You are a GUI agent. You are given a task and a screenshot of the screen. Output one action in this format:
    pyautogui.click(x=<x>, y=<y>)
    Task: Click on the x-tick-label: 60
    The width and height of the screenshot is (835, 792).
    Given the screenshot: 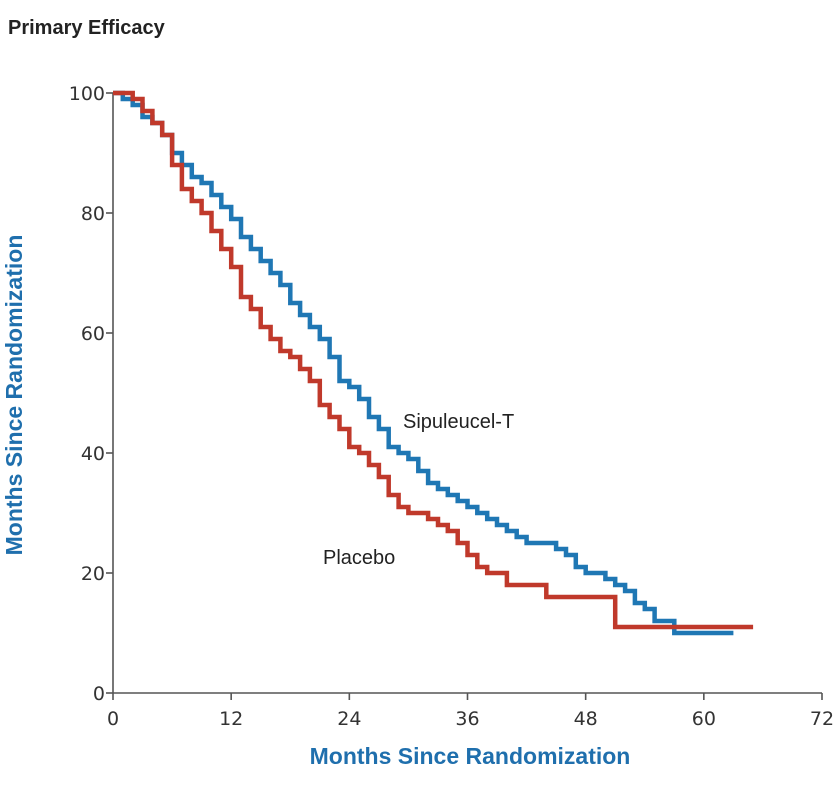 What is the action you would take?
    pyautogui.click(x=704, y=719)
    